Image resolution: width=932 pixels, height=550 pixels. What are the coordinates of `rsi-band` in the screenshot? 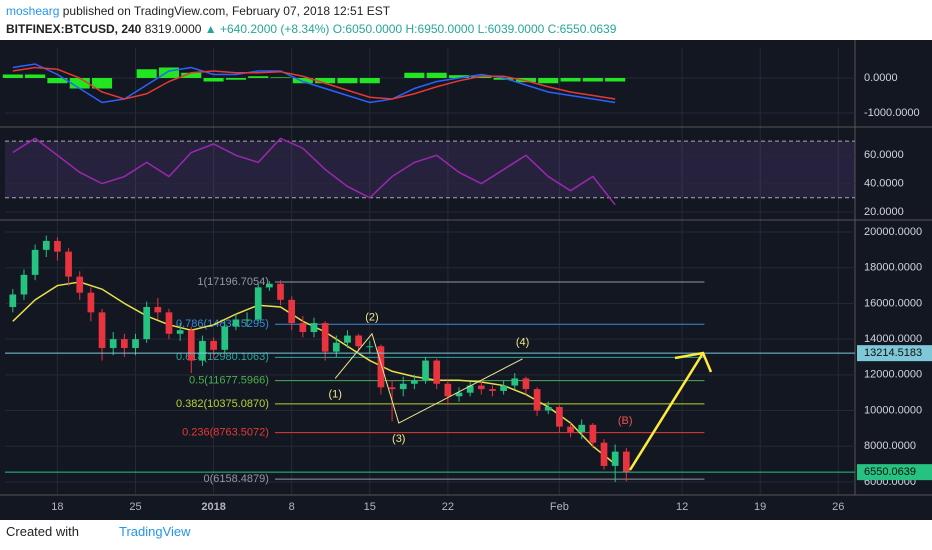 It's located at (430, 169).